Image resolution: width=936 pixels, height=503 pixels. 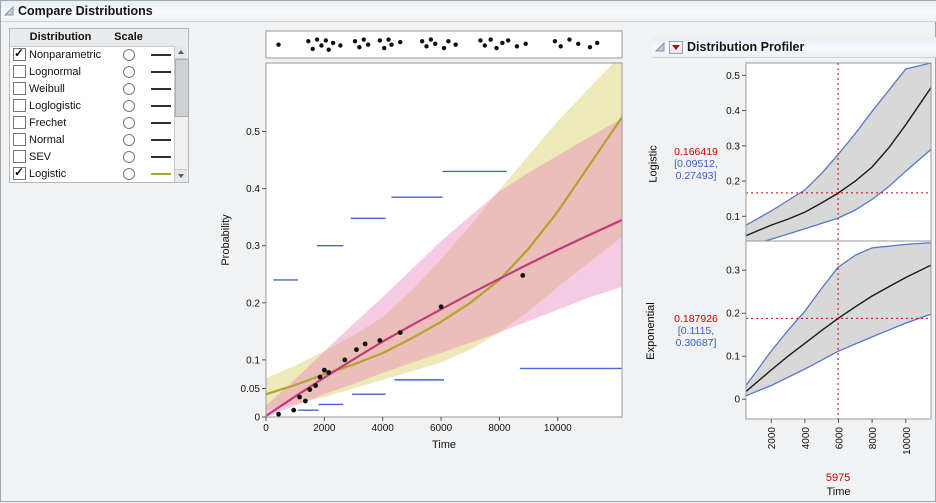 What do you see at coordinates (19, 156) in the screenshot?
I see `show-distribution-checkbox-sev` at bounding box center [19, 156].